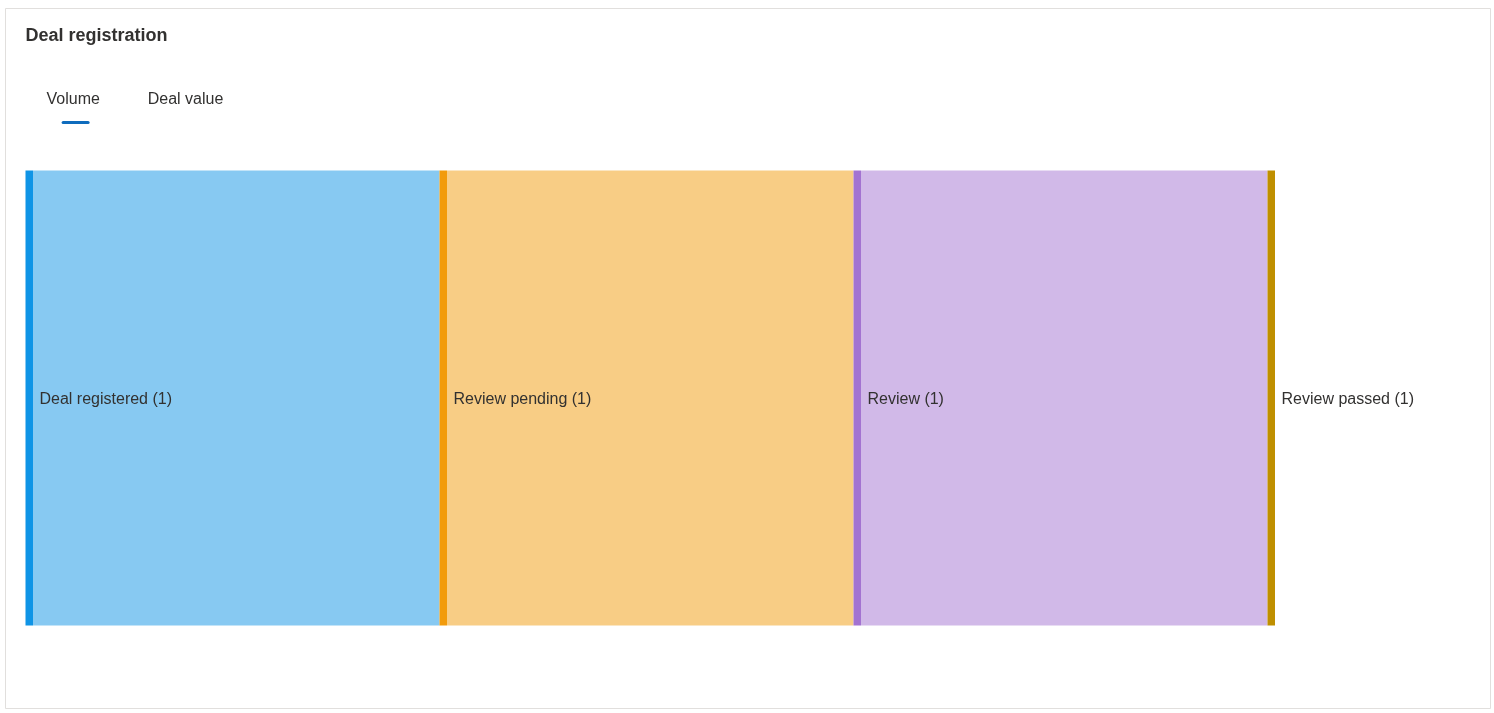 The width and height of the screenshot is (1494, 713). What do you see at coordinates (185, 98) in the screenshot?
I see `text: Deal value` at bounding box center [185, 98].